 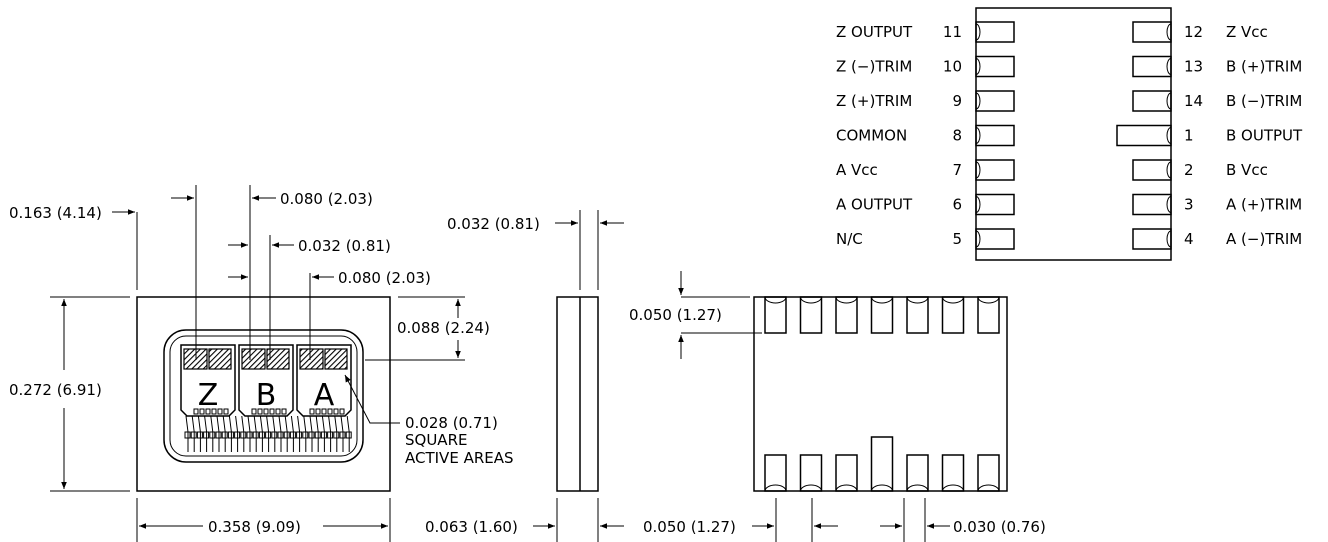 I want to click on chip-letter-b: B, so click(x=266, y=395).